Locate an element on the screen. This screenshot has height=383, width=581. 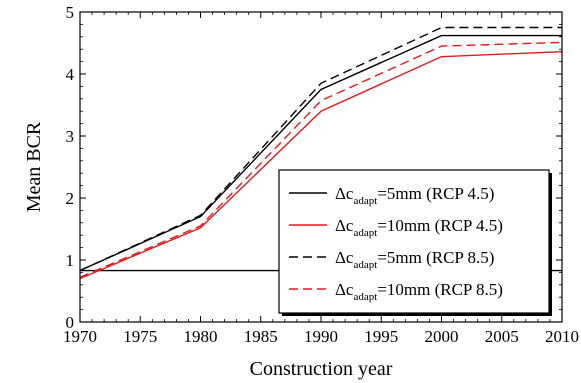
legend-label-3: Δcadapt=5mm (RCP 8.5) is located at coordinates (414, 259).